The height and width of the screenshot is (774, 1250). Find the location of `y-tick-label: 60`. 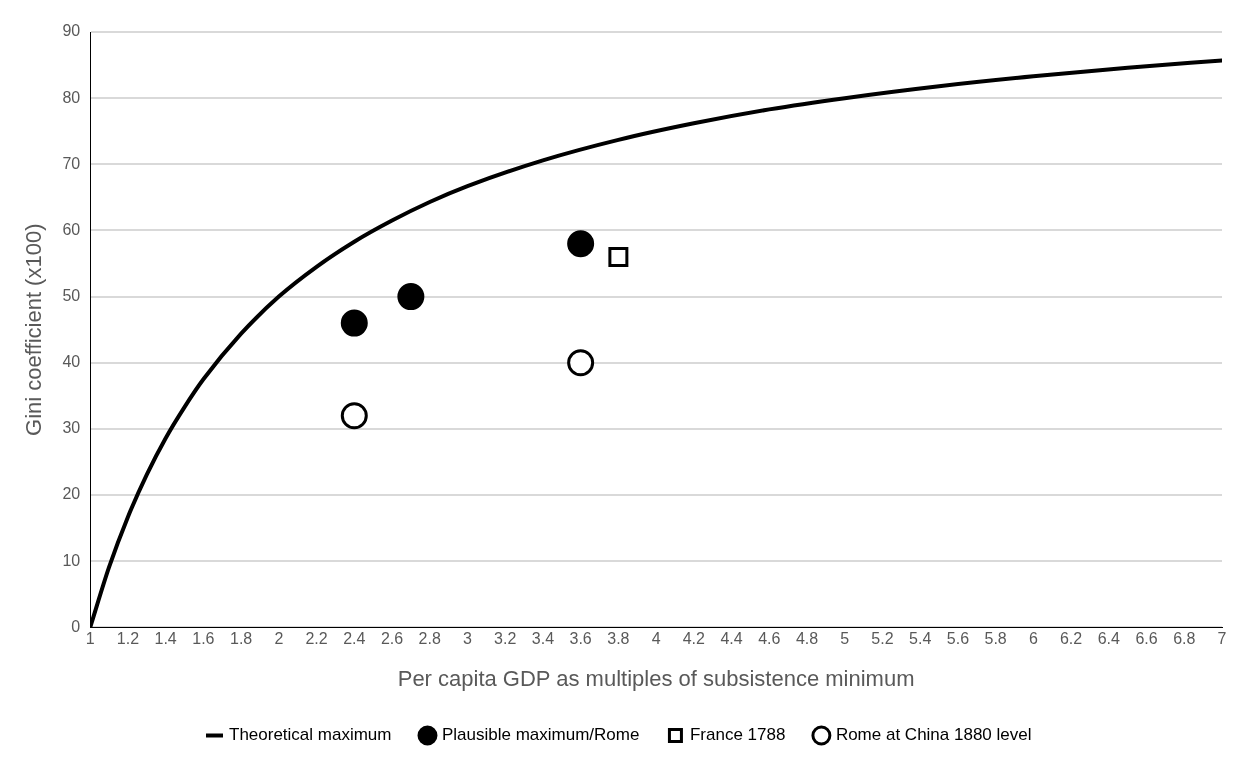

y-tick-label: 60 is located at coordinates (71, 229).